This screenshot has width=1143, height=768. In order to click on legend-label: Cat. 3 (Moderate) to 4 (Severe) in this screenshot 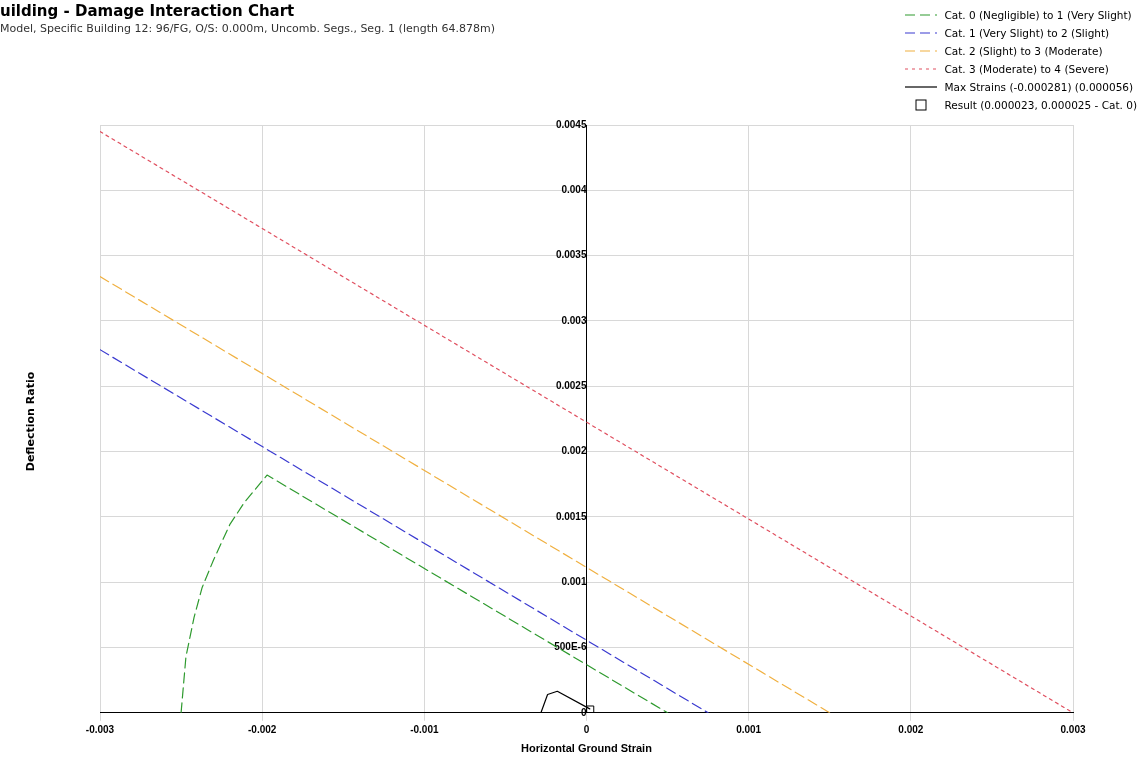, I will do `click(1026, 69)`.